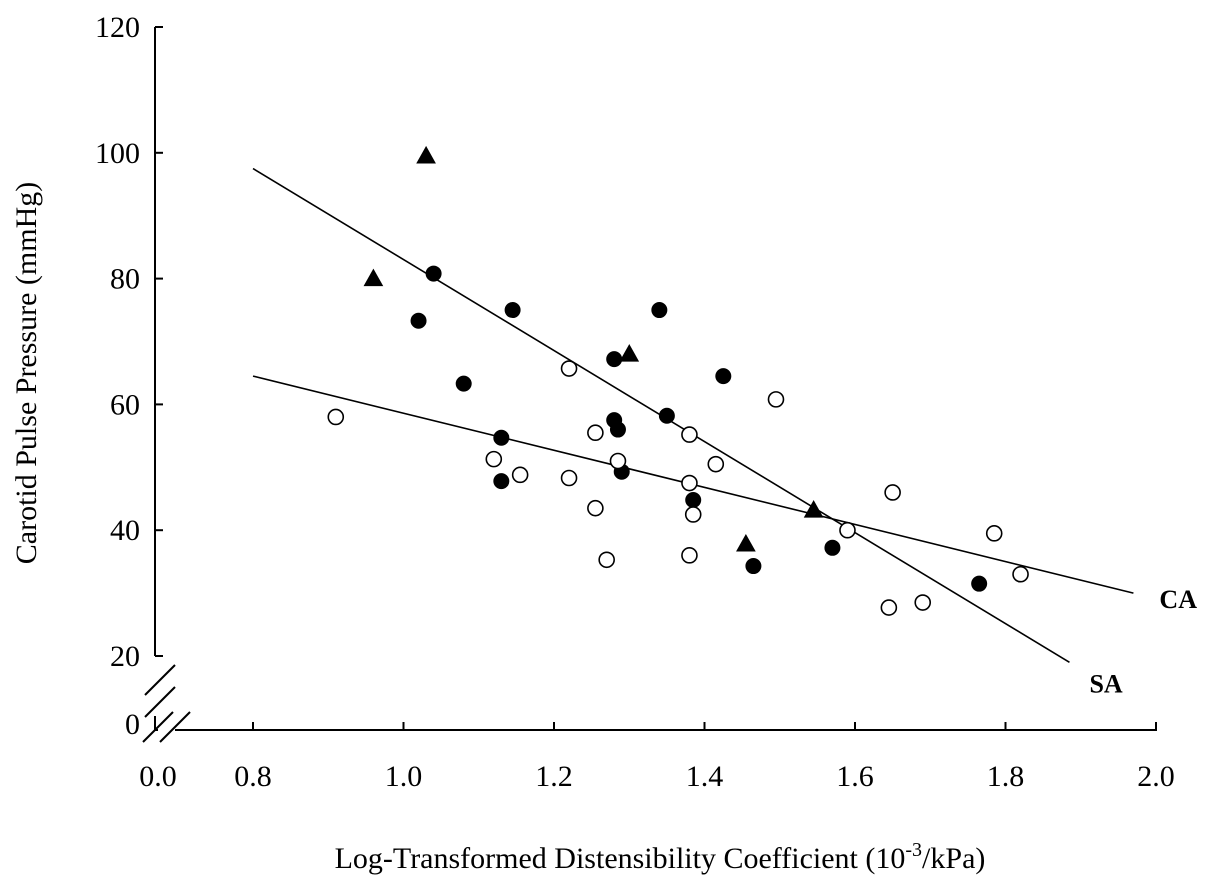  Describe the element at coordinates (705, 776) in the screenshot. I see `x-tick-label: 1.4` at that location.